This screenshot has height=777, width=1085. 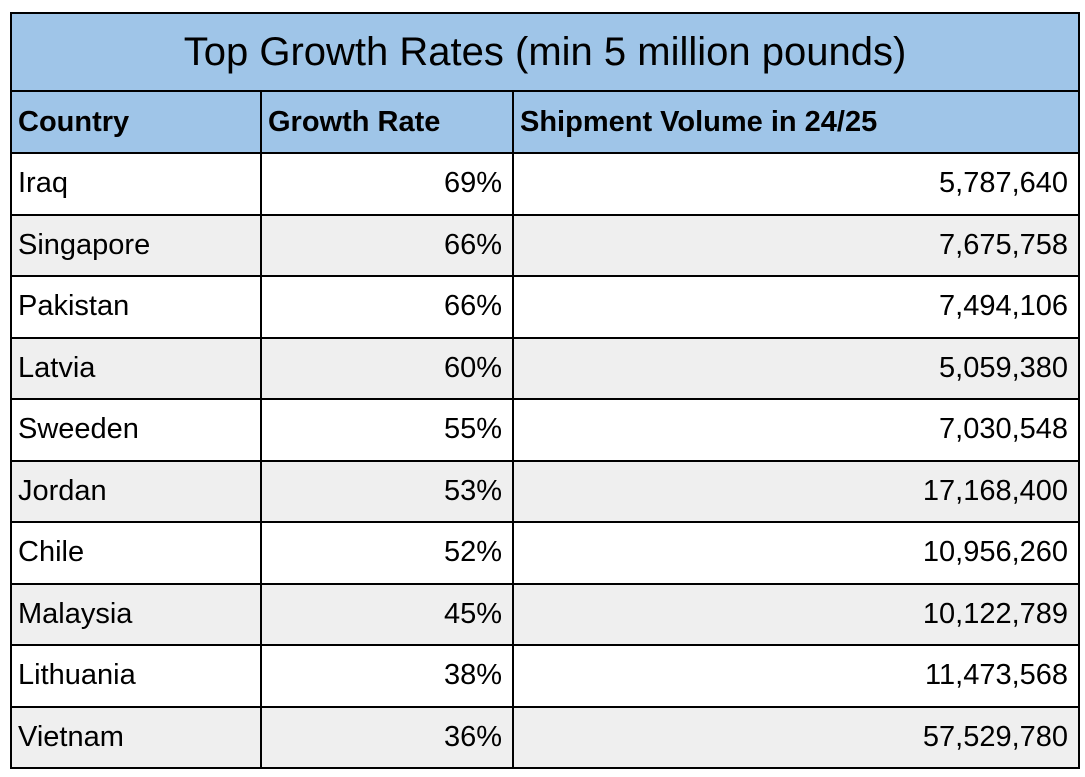 I want to click on cell-growth-rate: 36%, so click(x=387, y=737).